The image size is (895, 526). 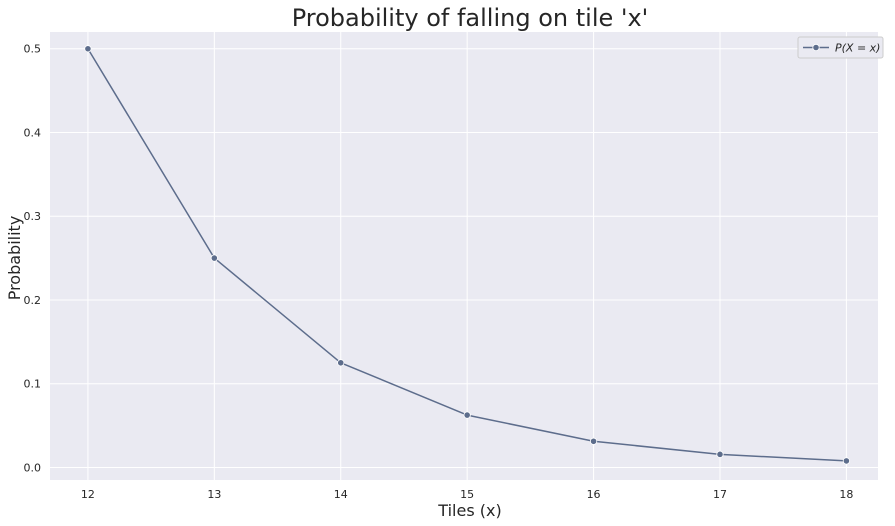 I want to click on y-axis-title: Probability, so click(x=14, y=258).